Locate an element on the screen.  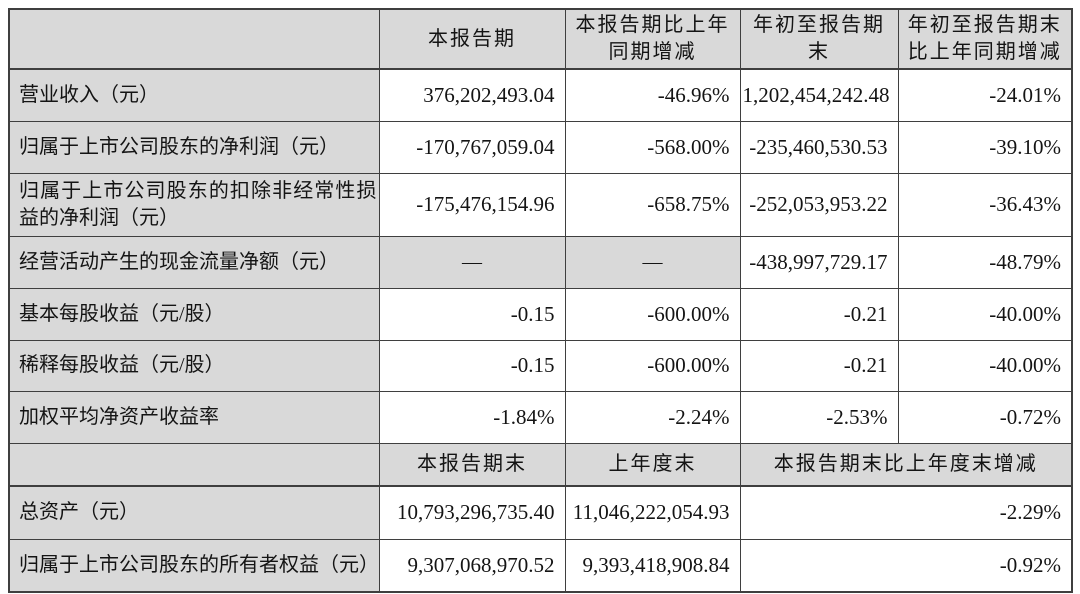
cell-value: -46.96% is located at coordinates (652, 95).